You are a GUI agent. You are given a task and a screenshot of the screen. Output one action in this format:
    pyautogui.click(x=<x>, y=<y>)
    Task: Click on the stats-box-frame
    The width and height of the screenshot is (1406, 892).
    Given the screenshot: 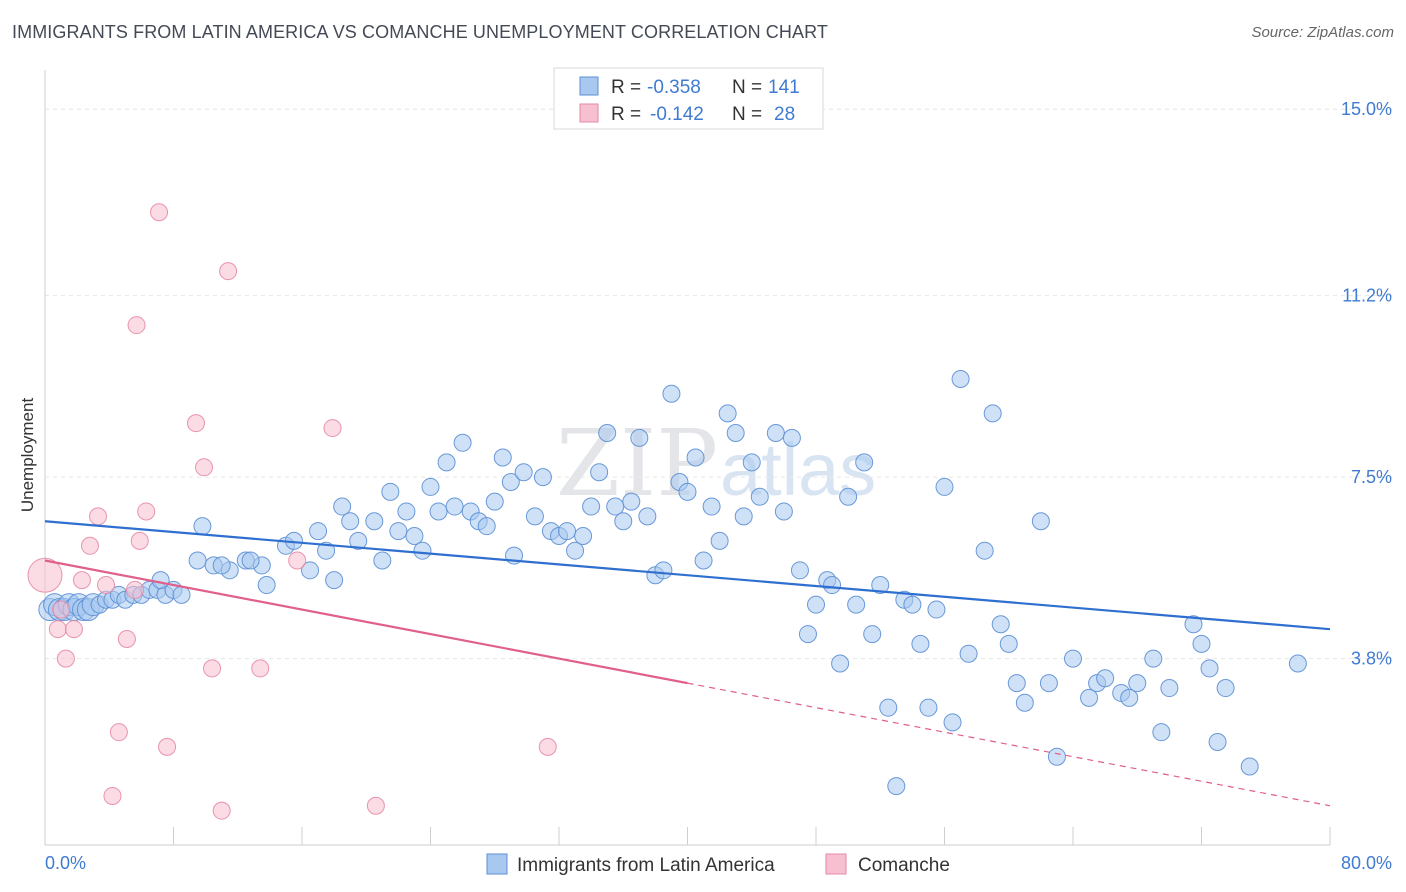 What is the action you would take?
    pyautogui.click(x=688, y=98)
    